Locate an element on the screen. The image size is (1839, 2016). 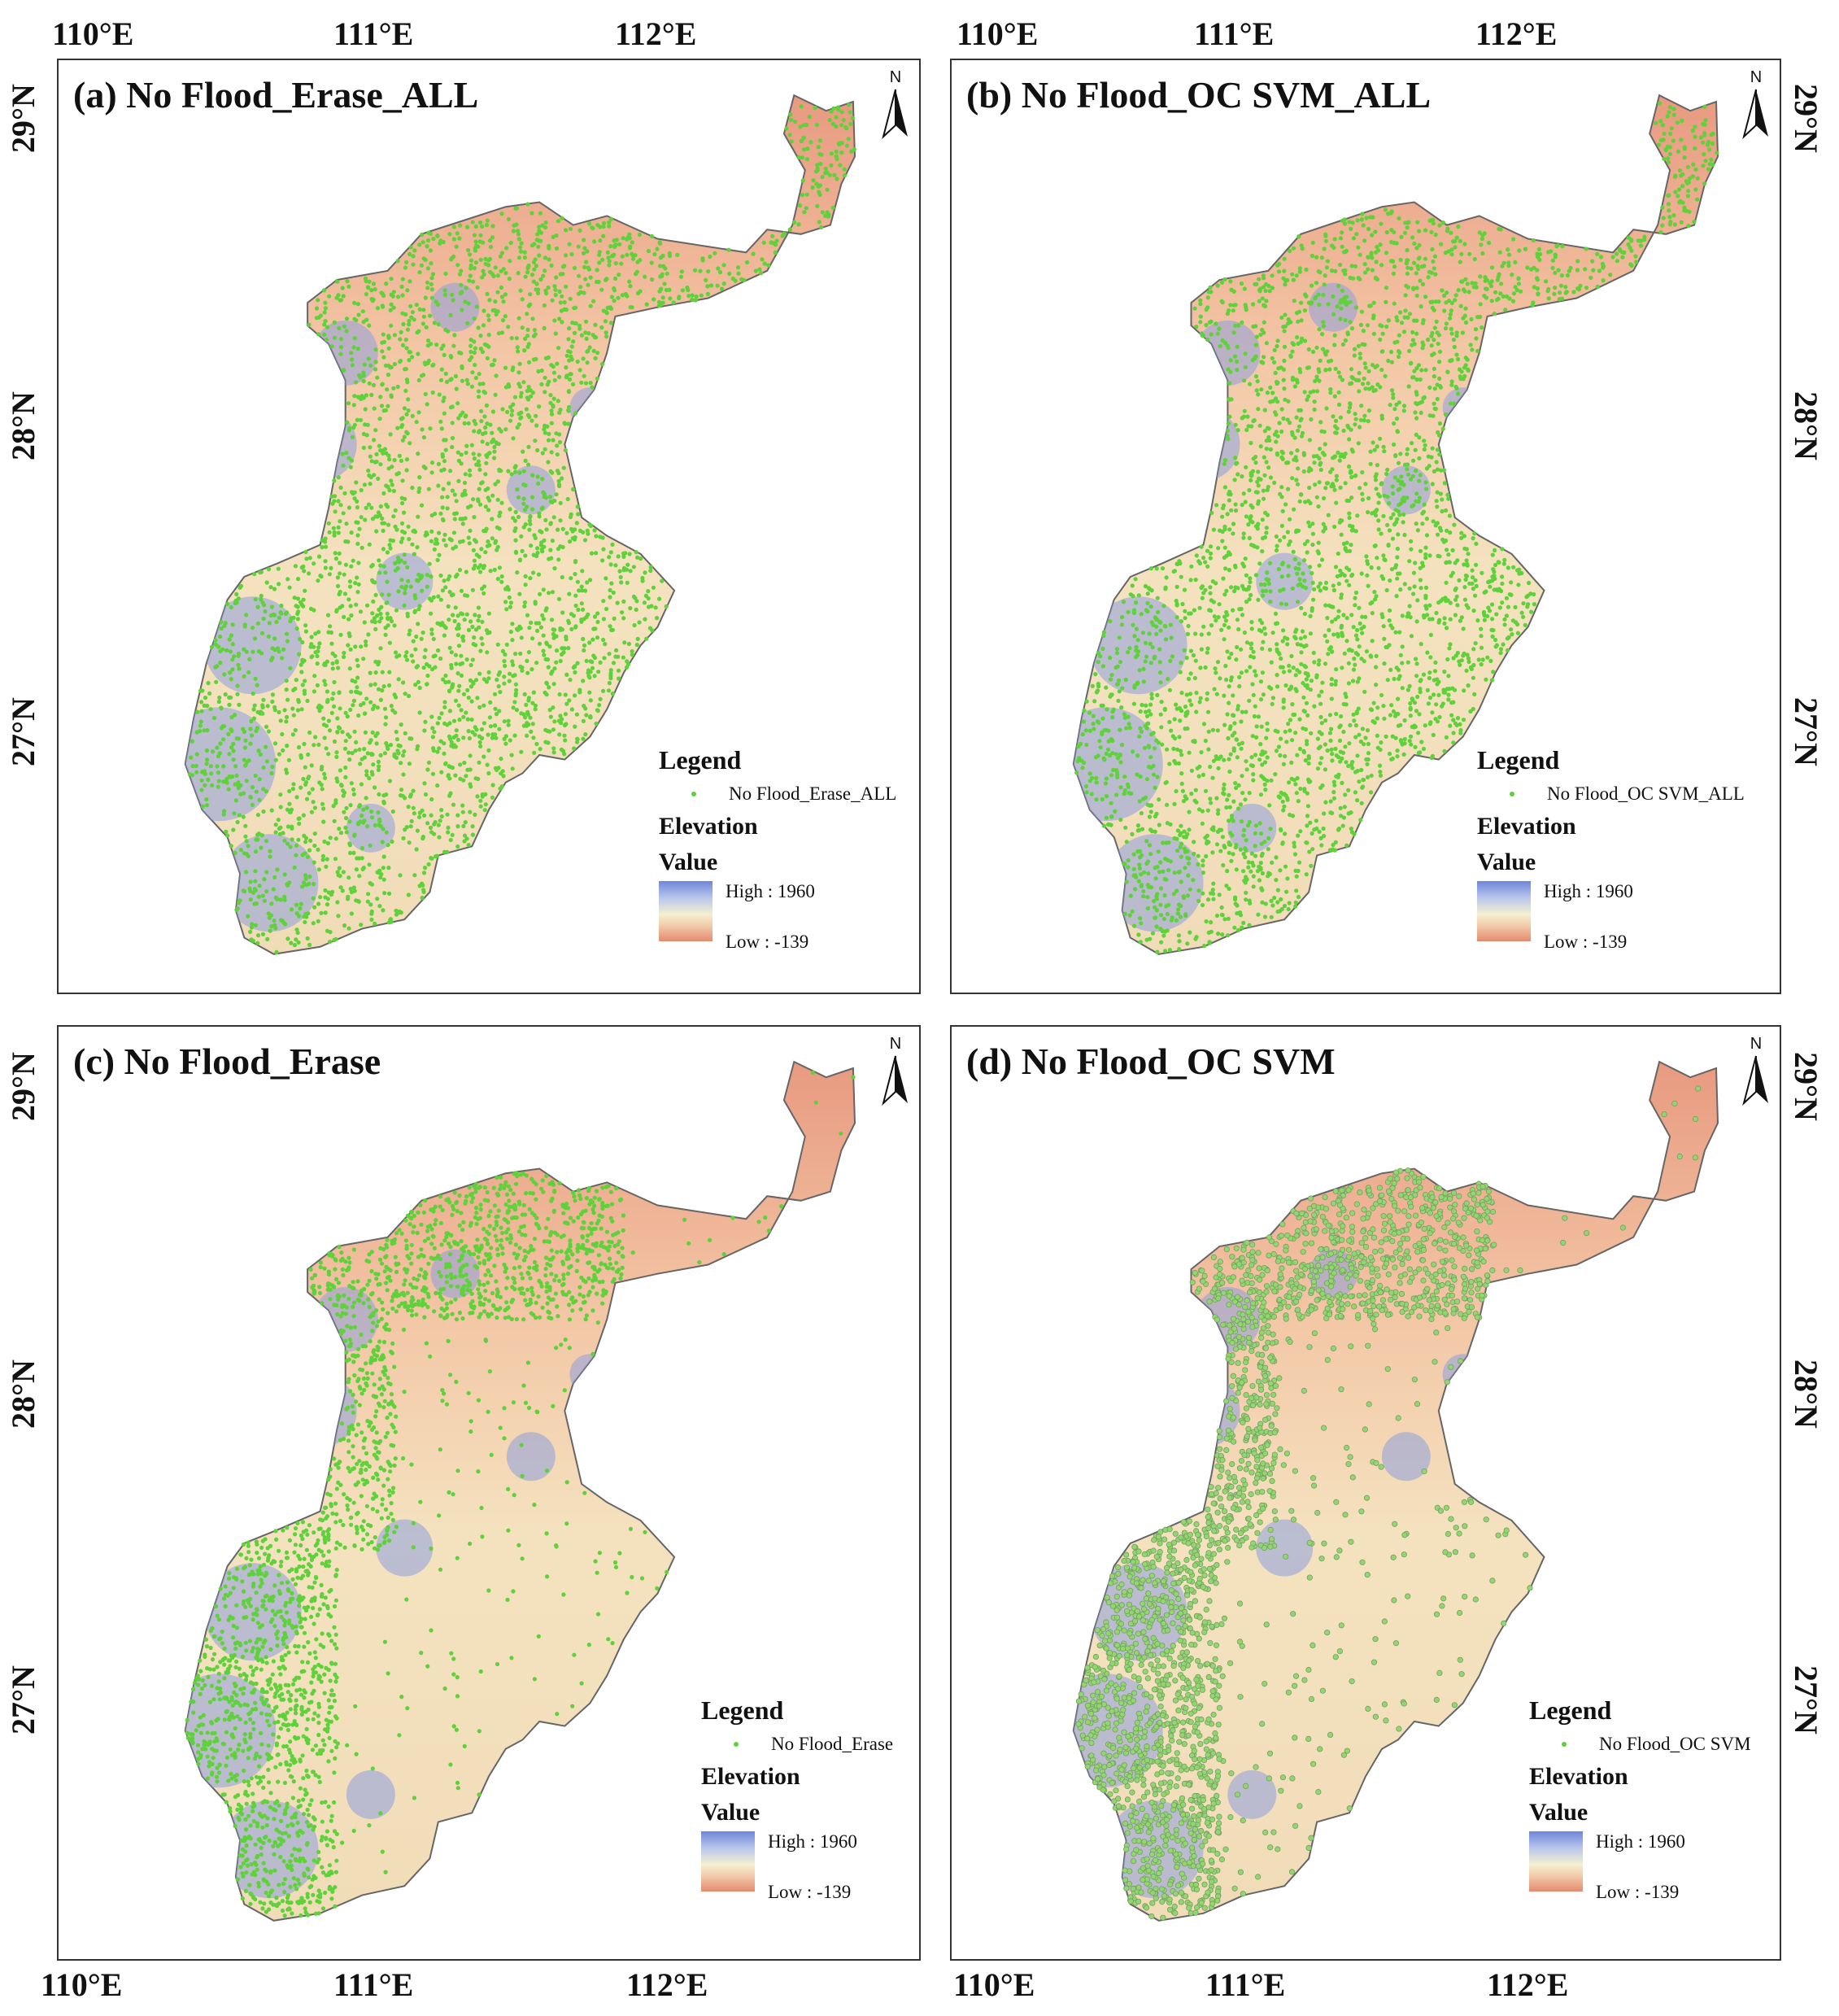
legend-point-label: No Flood_OC SVM is located at coordinates (1675, 1744).